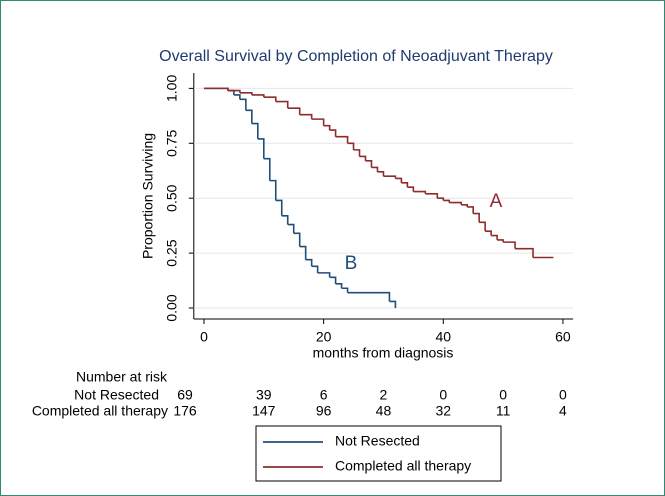 This screenshot has width=665, height=496. I want to click on risk-row-label: Completed all therapy, so click(100, 411).